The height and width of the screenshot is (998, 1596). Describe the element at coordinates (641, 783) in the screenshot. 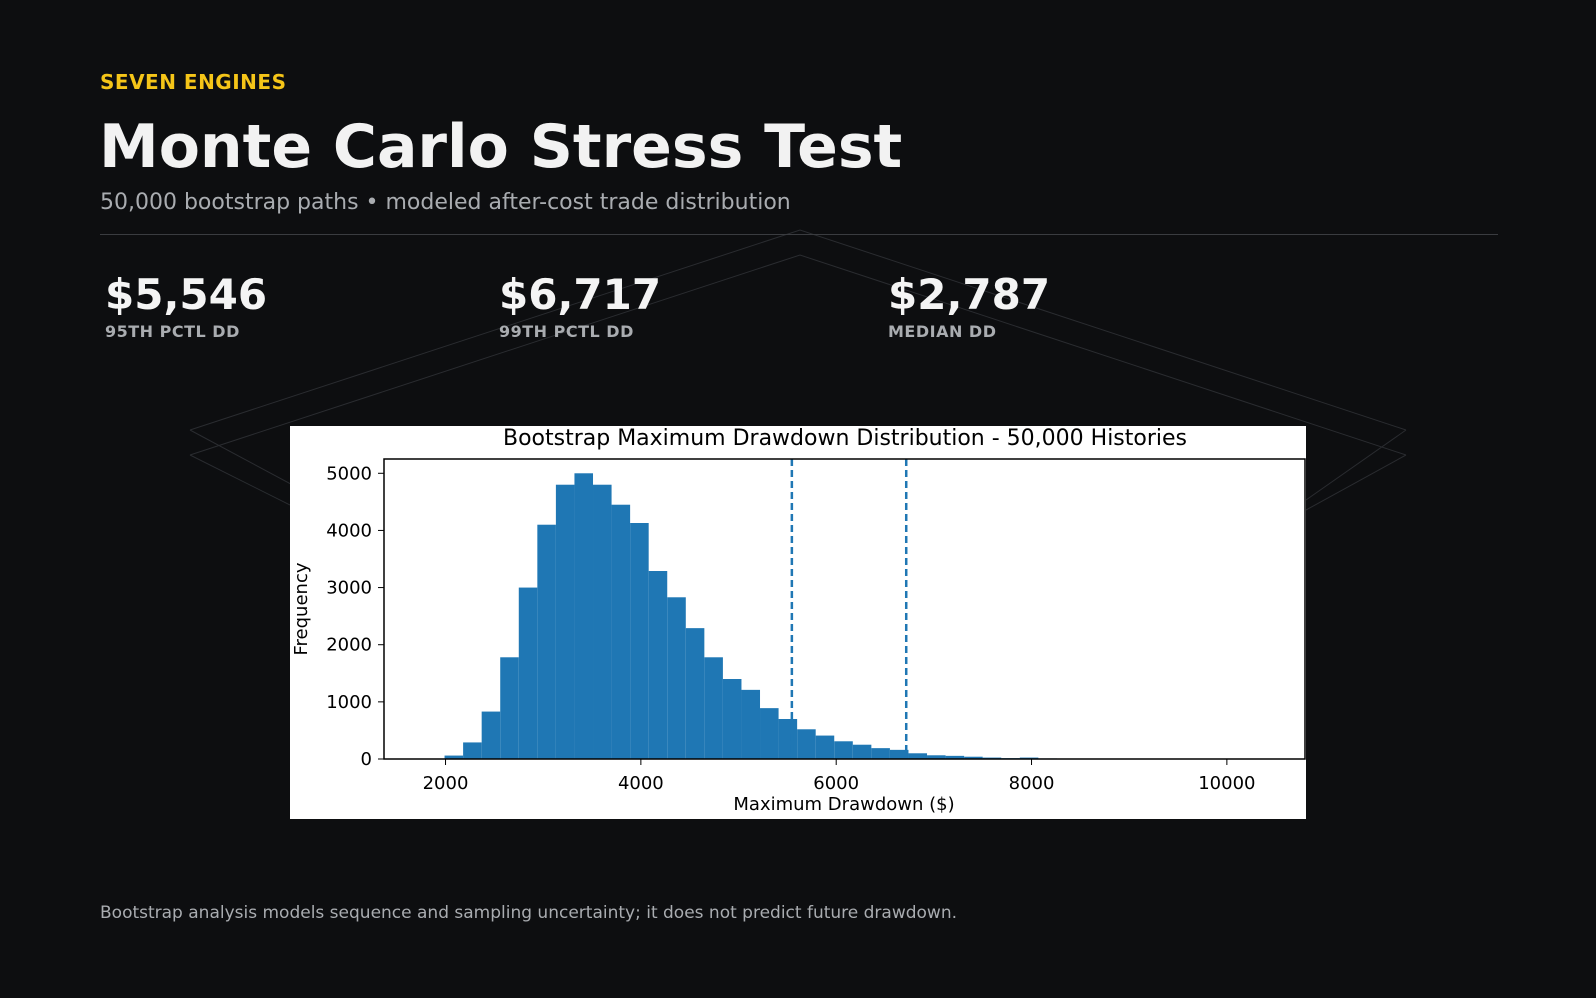

I see `x-tick-label: 4000` at that location.